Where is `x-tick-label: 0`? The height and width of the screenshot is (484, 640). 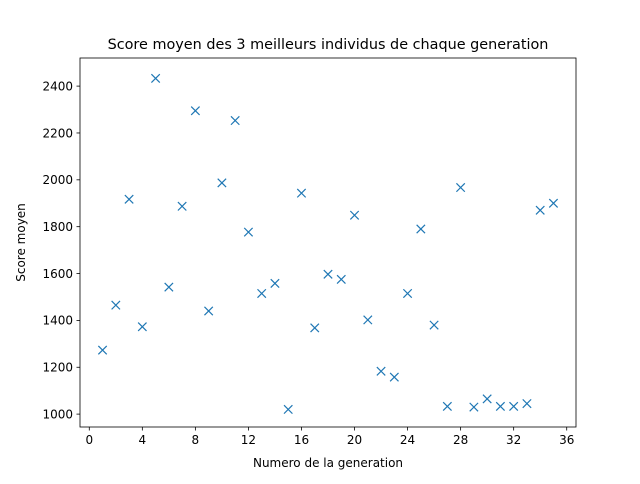
x-tick-label: 0 is located at coordinates (89, 440).